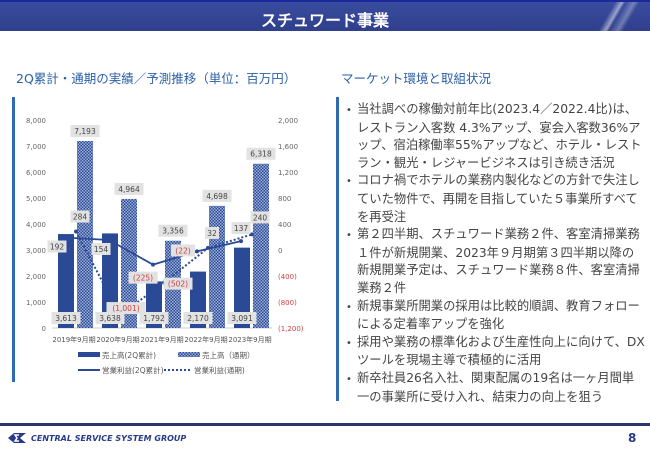 This screenshot has width=650, height=450. Describe the element at coordinates (288, 147) in the screenshot. I see `right-axis-tick: 1,600` at that location.